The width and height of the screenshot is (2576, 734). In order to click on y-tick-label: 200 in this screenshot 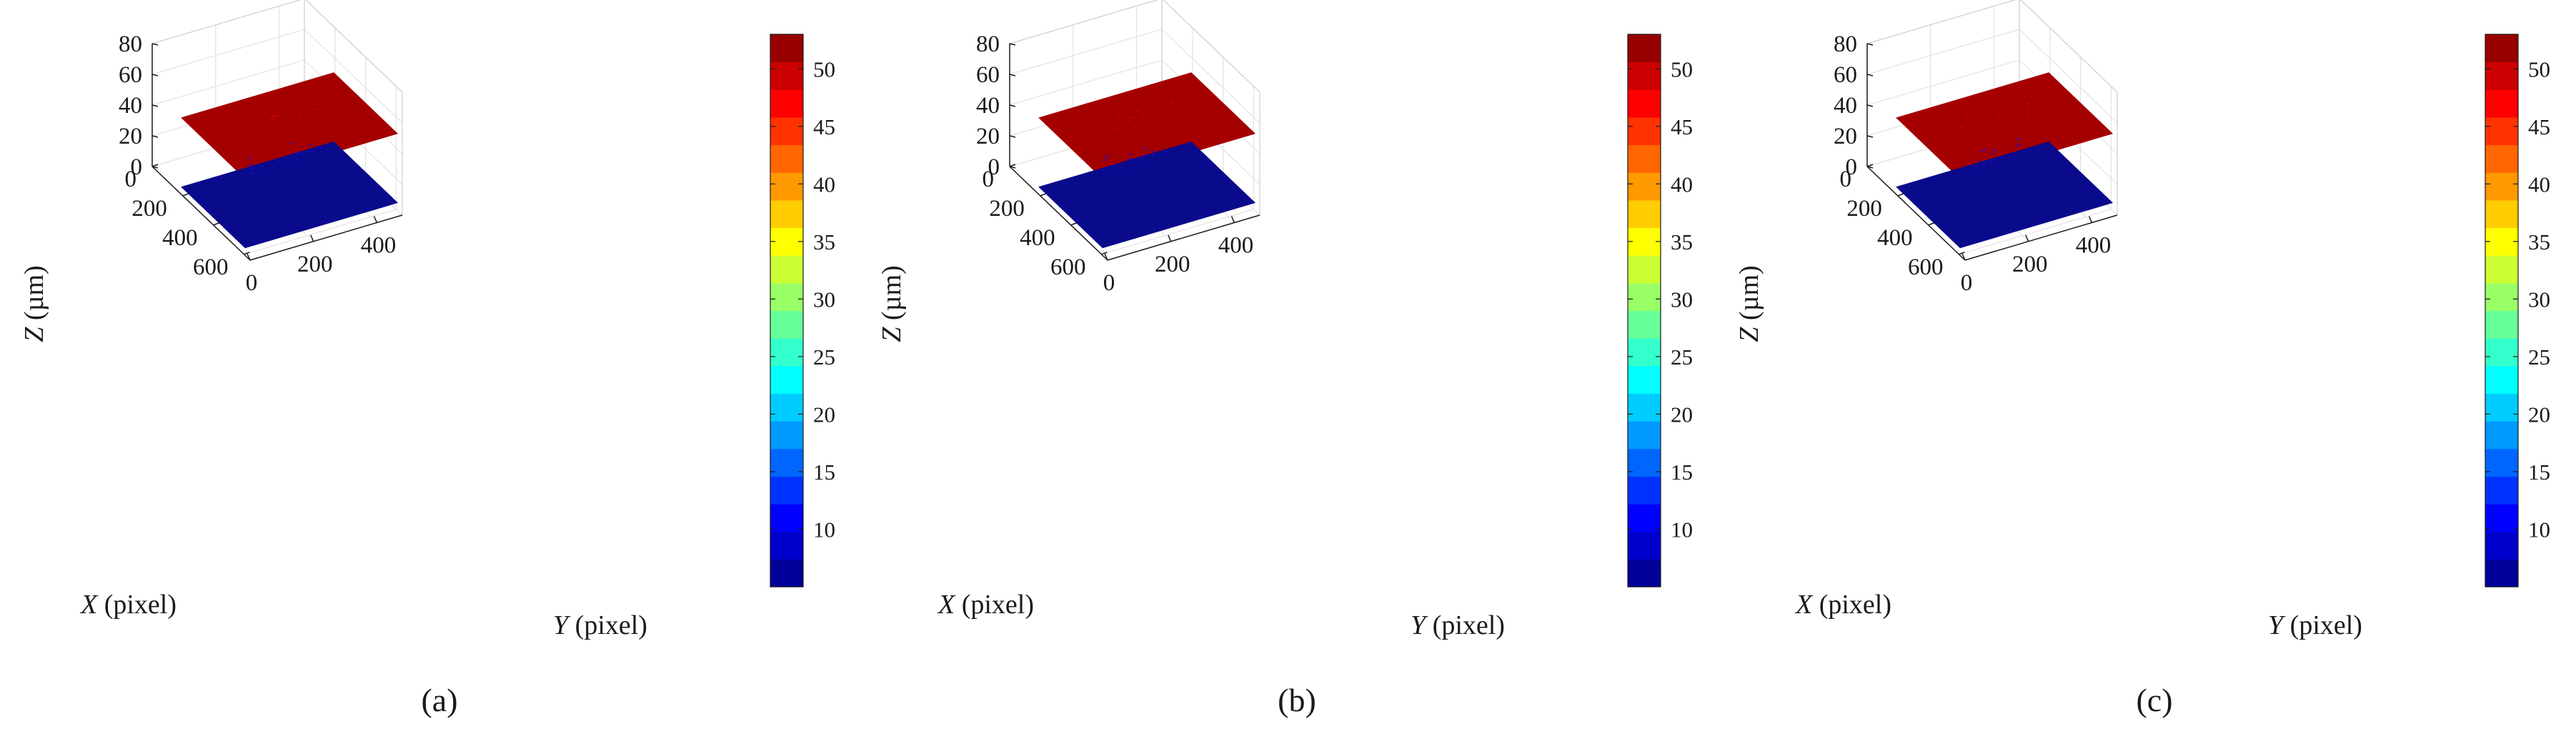, I will do `click(2030, 264)`.